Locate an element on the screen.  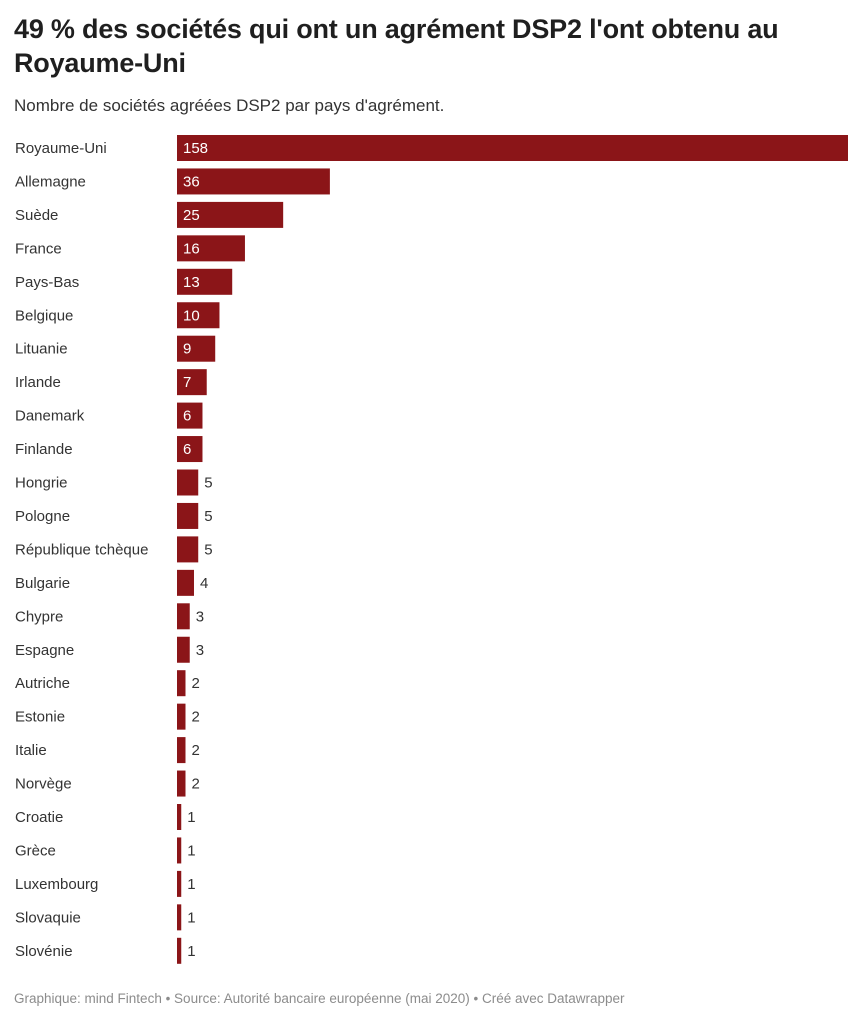
category-label: Pologne is located at coordinates (42, 516).